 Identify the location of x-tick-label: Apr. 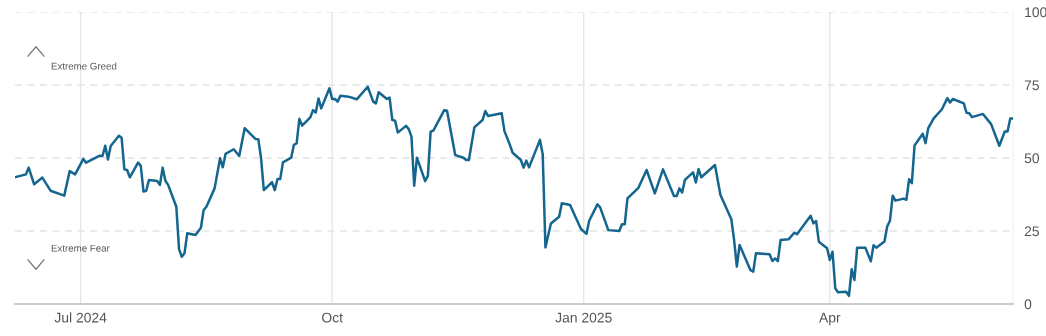
(830, 319).